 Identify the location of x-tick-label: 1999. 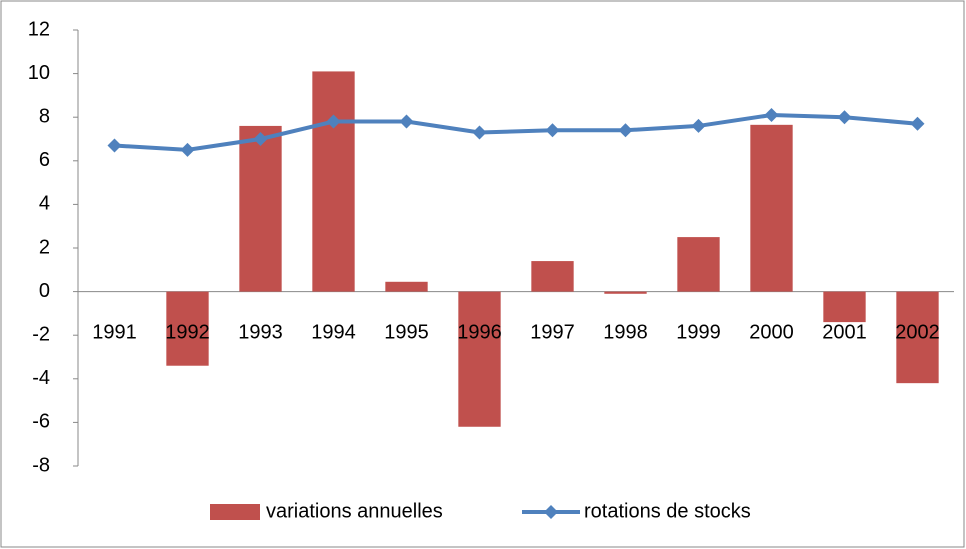
(698, 332).